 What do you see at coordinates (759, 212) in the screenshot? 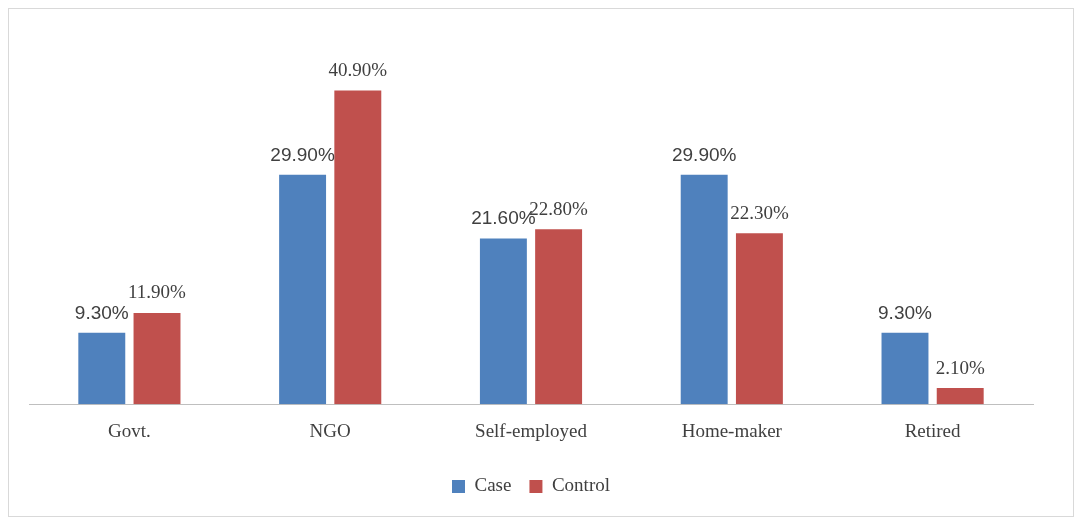
I see `data-label: 22.30%` at bounding box center [759, 212].